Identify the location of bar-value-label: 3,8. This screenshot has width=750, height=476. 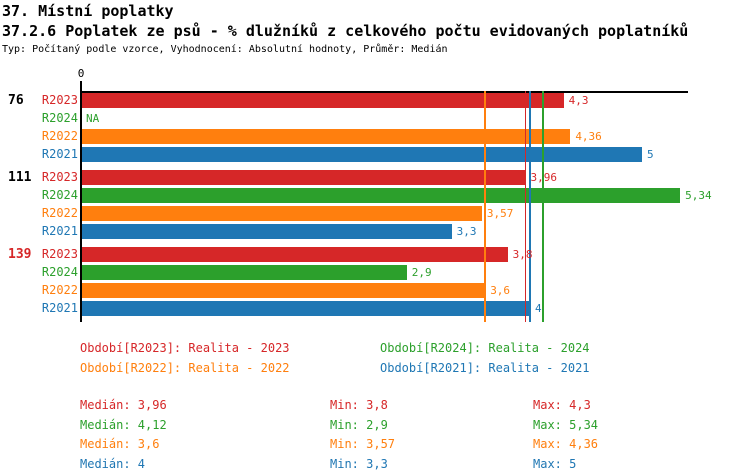
(522, 254).